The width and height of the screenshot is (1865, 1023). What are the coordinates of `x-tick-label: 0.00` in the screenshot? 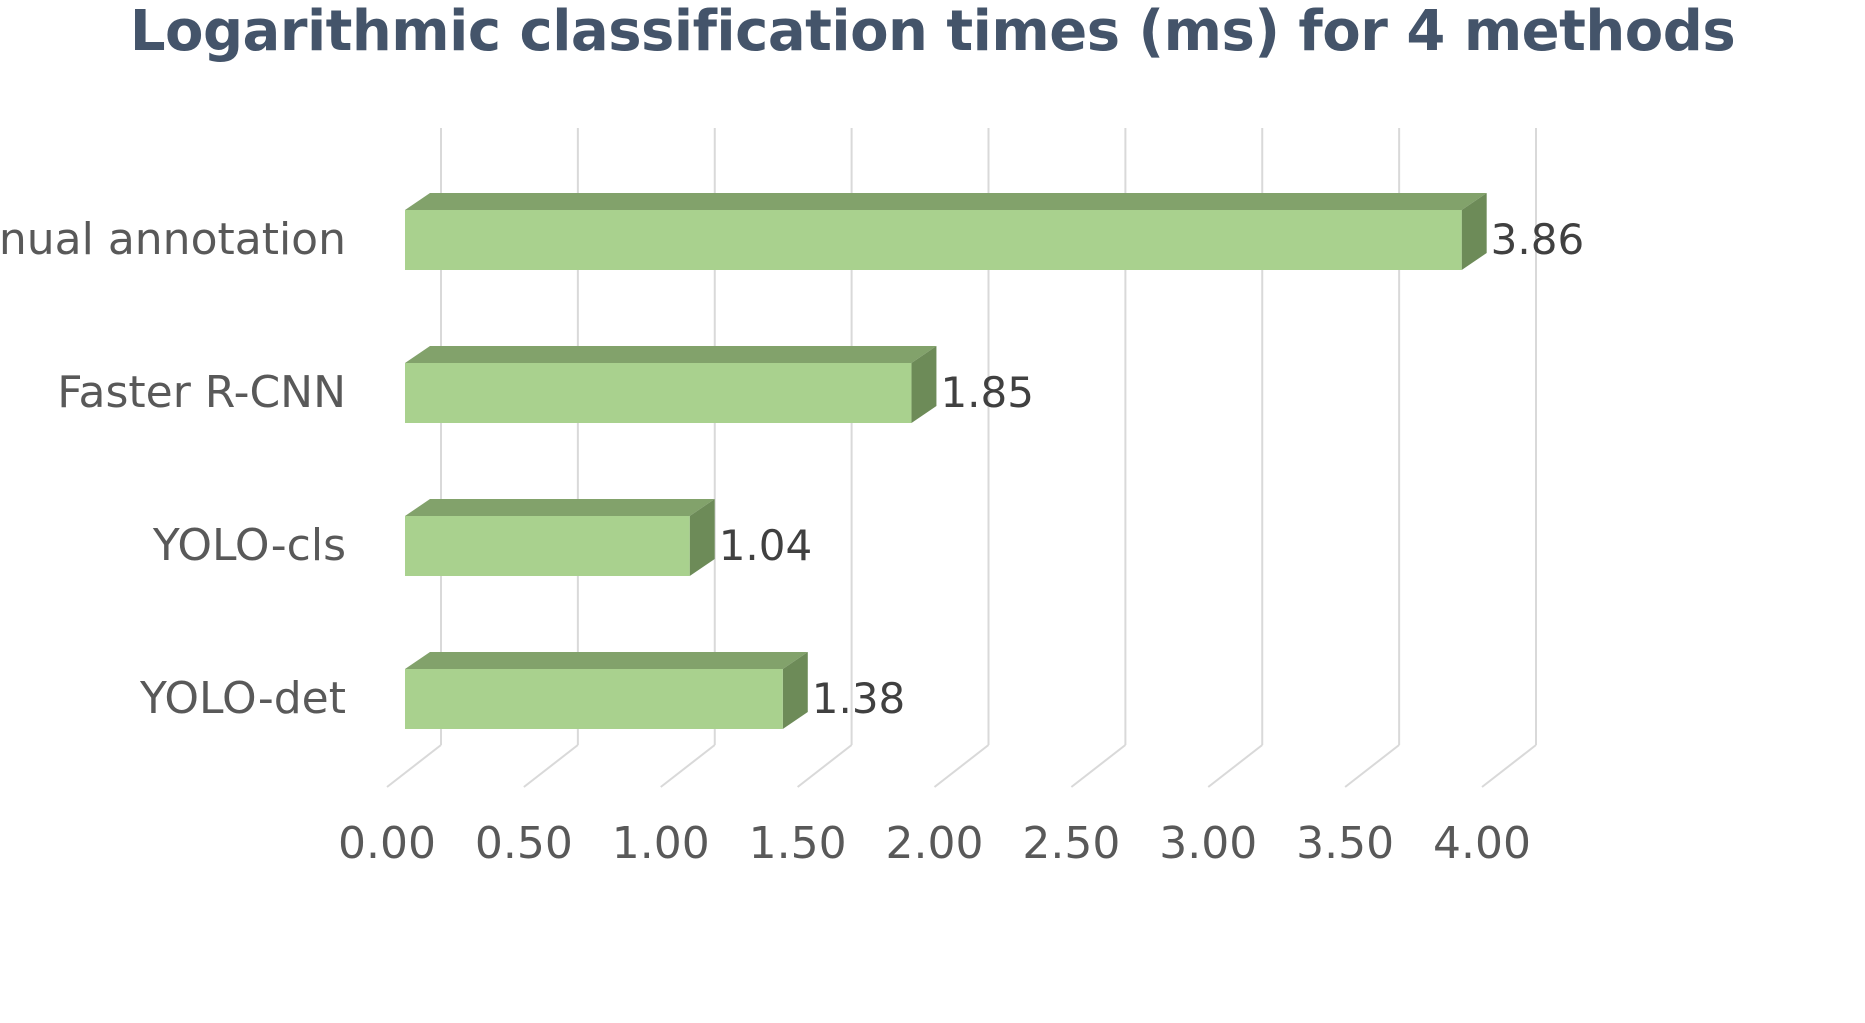 It's located at (387, 843).